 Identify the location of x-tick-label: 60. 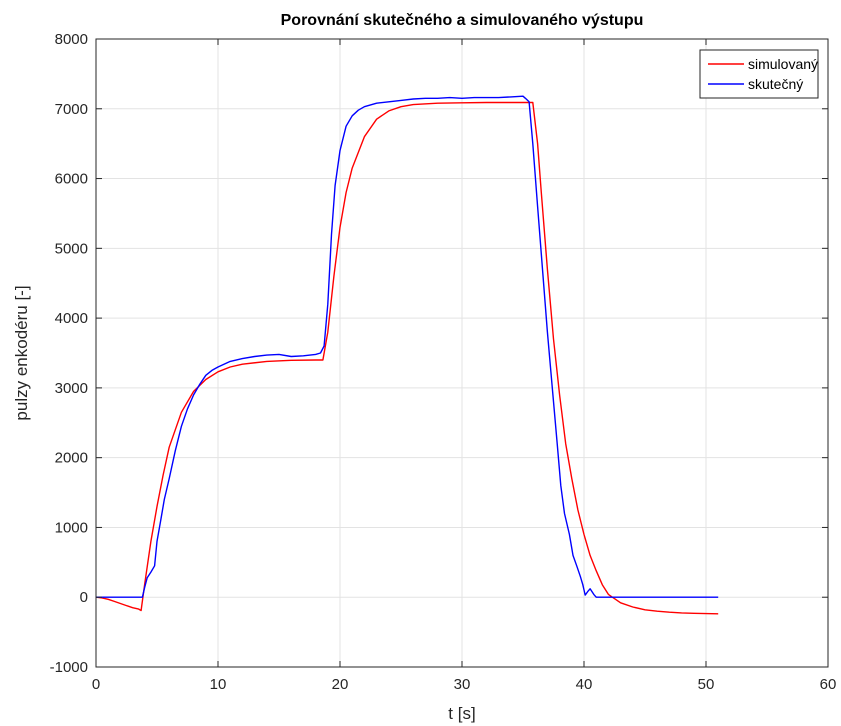
(828, 684).